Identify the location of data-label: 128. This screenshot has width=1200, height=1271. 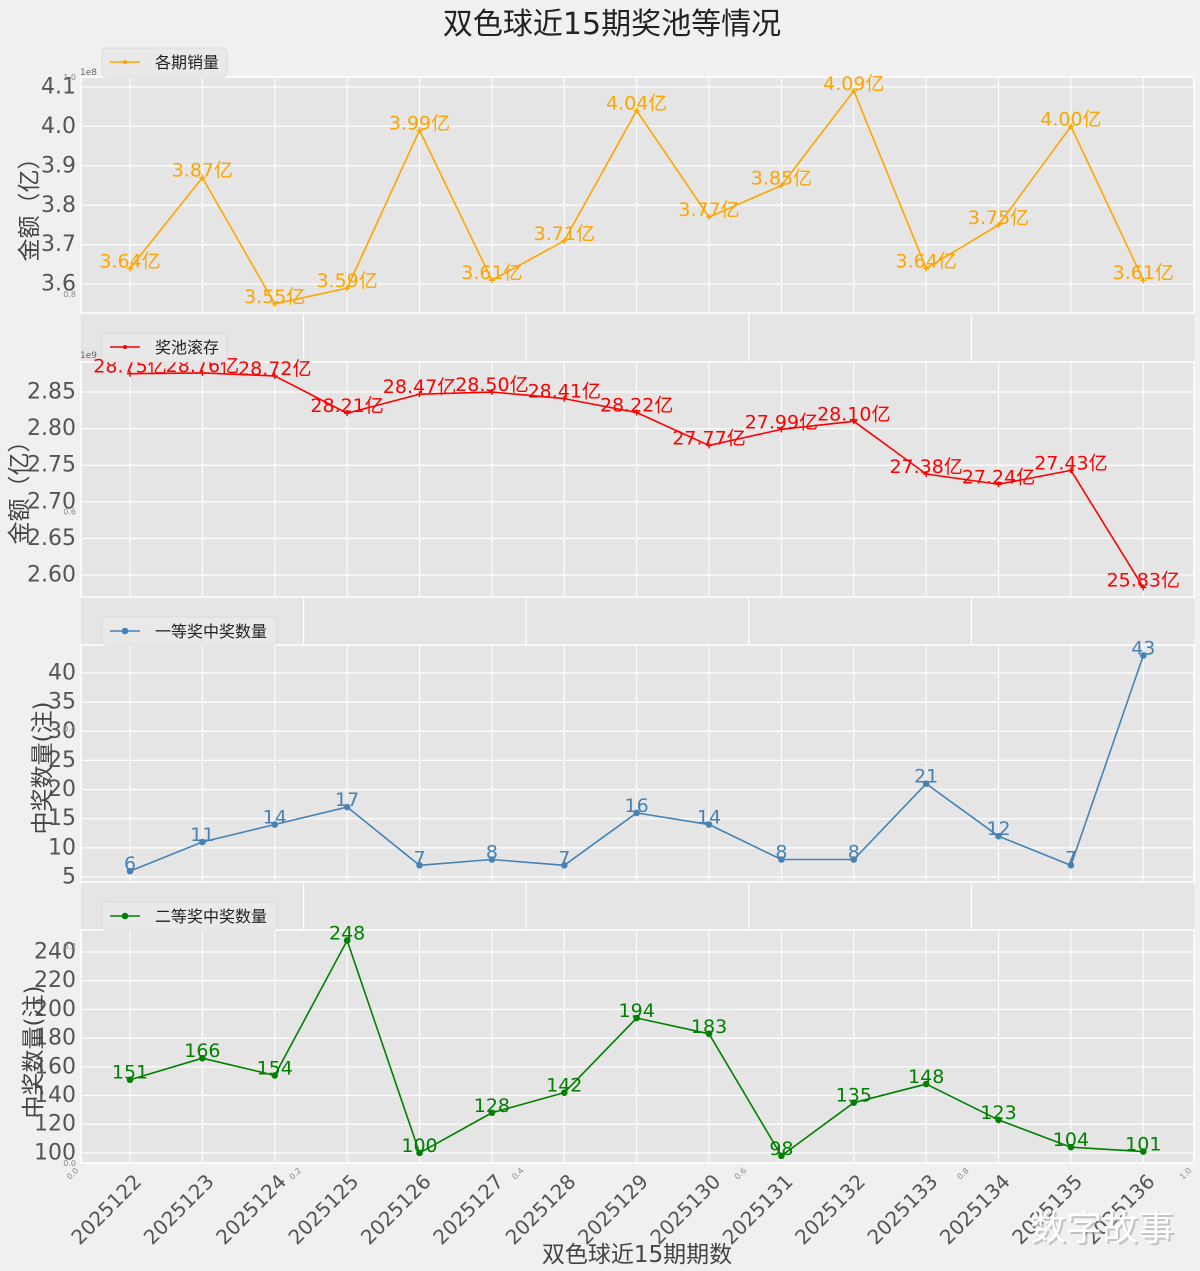
(492, 1106).